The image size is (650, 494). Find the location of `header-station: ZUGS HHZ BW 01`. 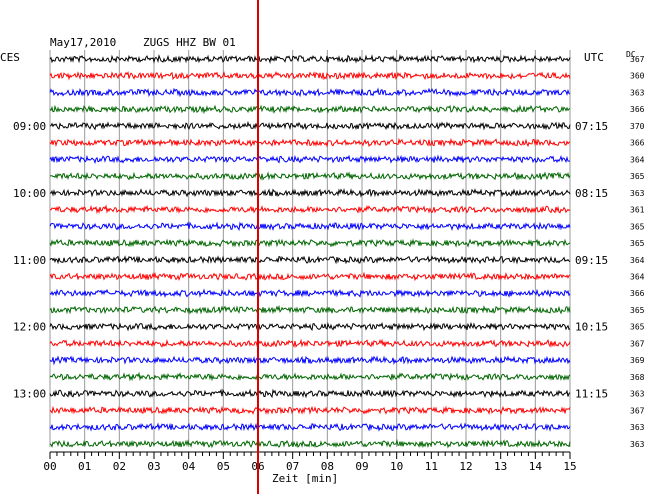

header-station: ZUGS HHZ BW 01 is located at coordinates (189, 42).